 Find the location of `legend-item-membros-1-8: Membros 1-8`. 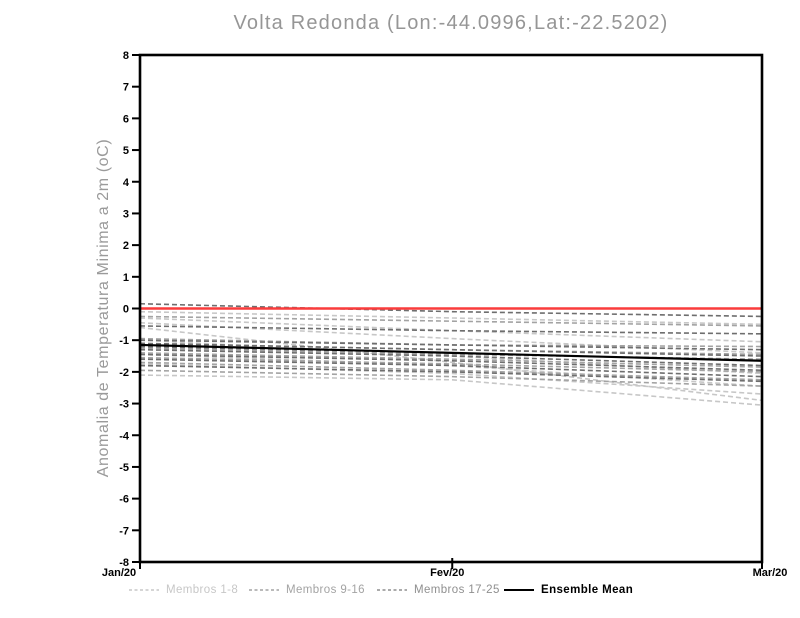

legend-item-membros-1-8: Membros 1-8 is located at coordinates (183, 590).